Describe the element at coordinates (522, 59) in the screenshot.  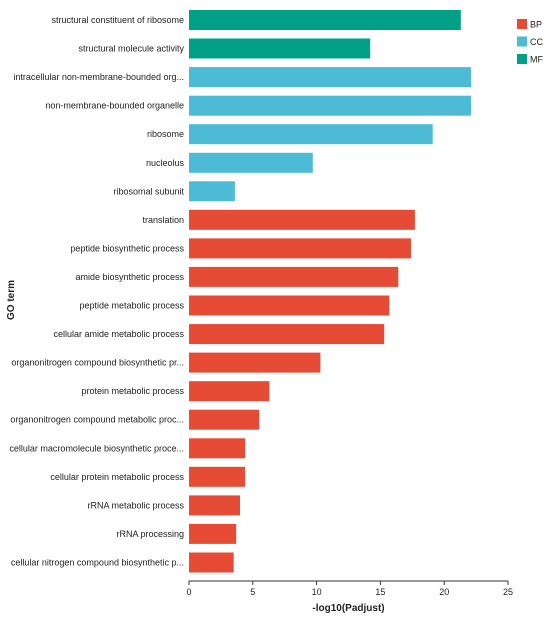
I see `legend-swatch-mf` at that location.